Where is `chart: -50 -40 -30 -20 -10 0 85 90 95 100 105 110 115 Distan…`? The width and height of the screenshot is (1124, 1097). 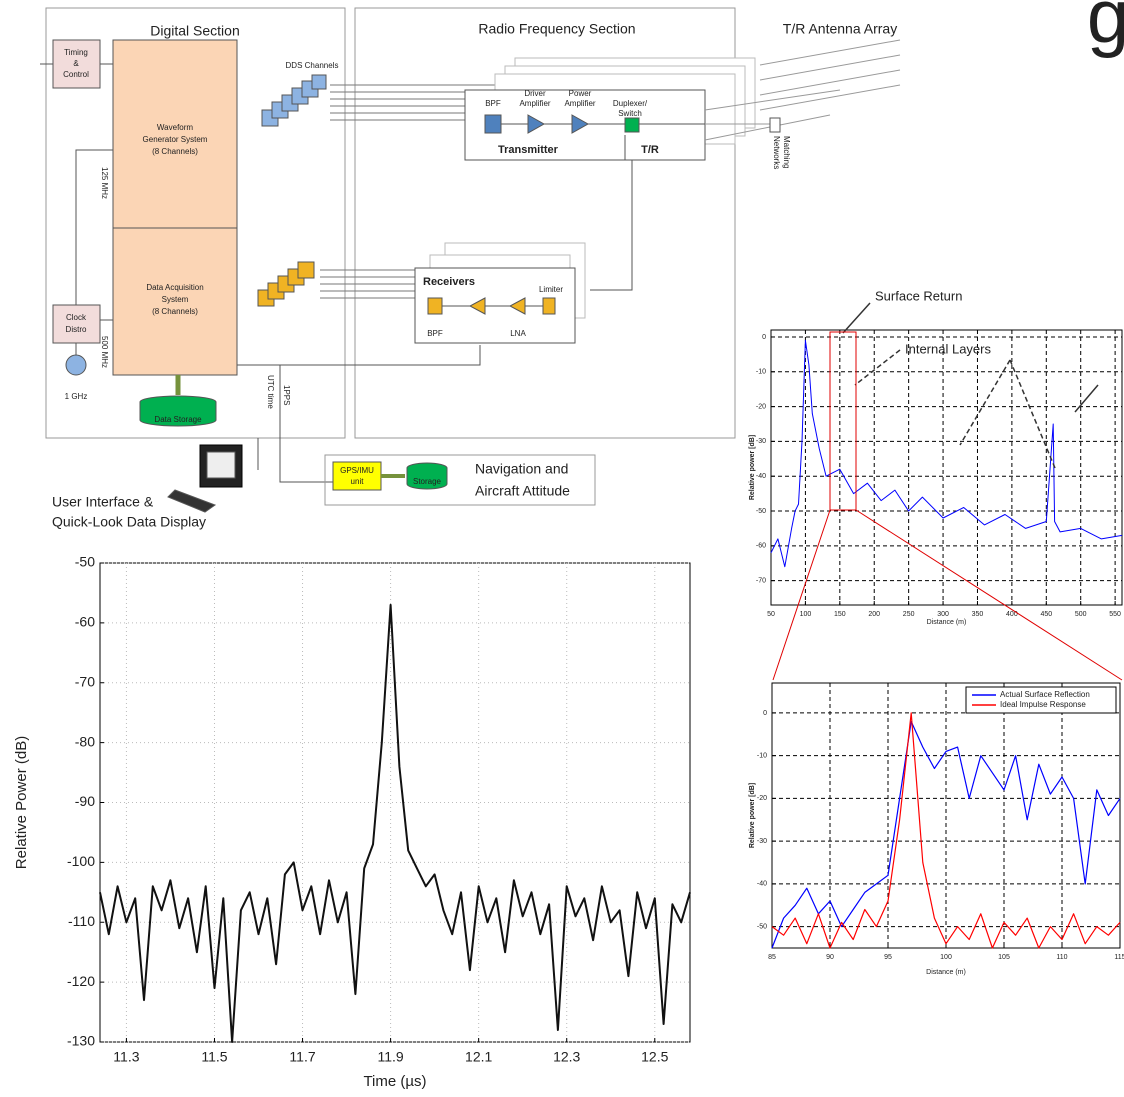 chart: -50 -40 -30 -20 -10 0 85 90 95 100 105 110 115 Distan… is located at coordinates (936, 829).